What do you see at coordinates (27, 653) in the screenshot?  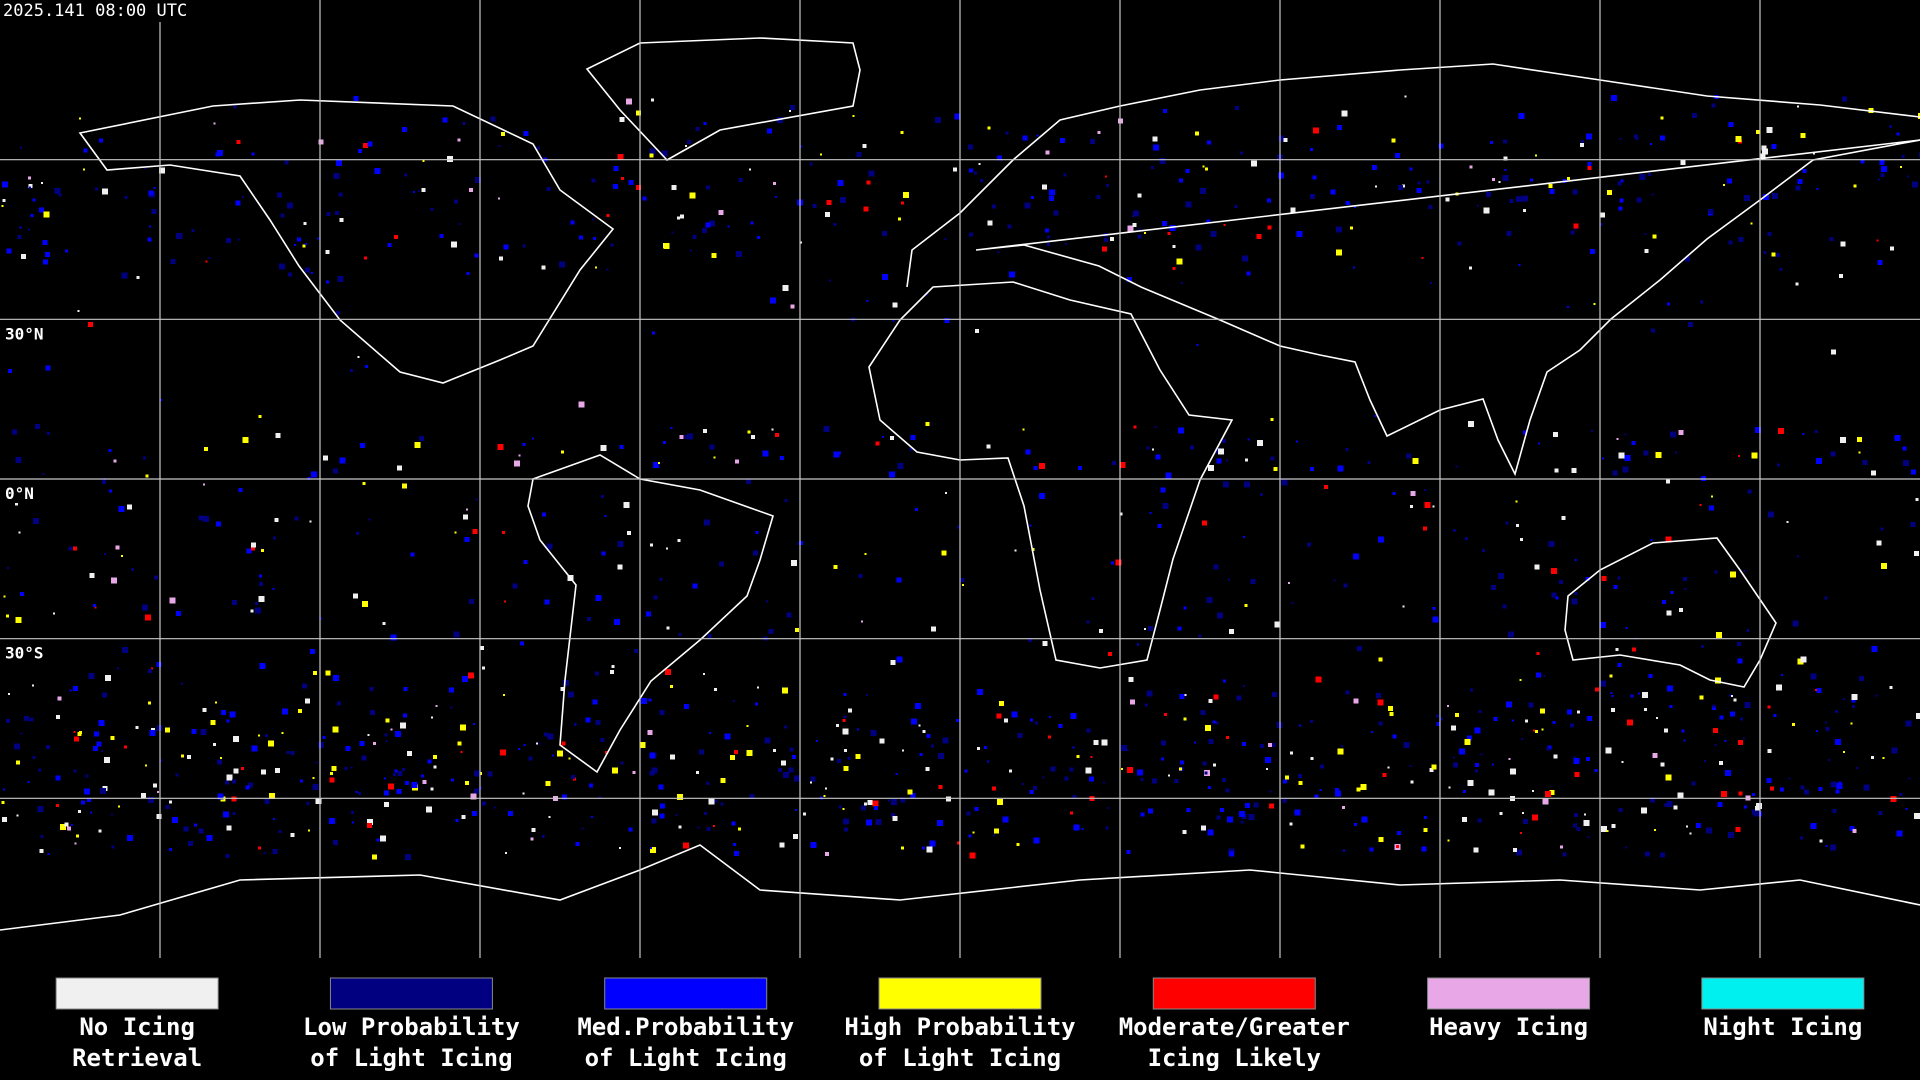 I see `lat-label-backdrop` at bounding box center [27, 653].